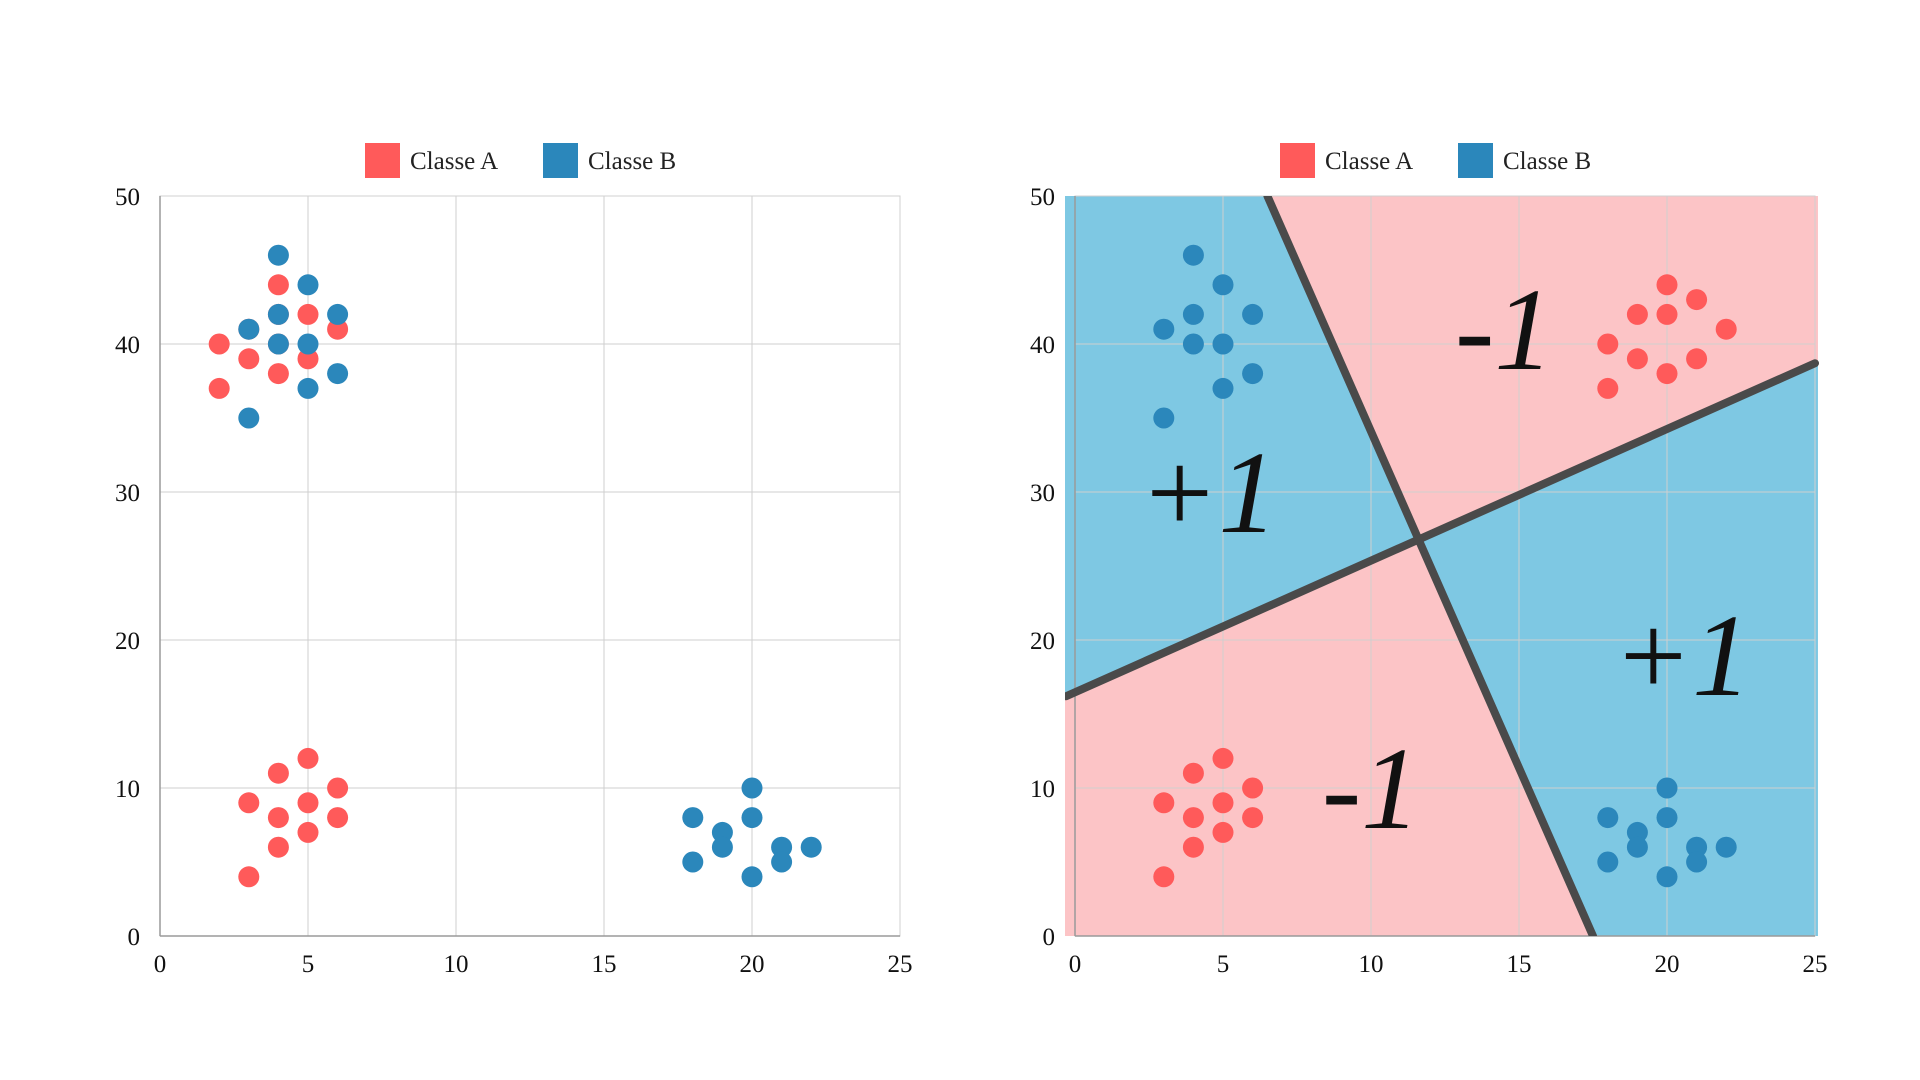 The image size is (1920, 1080). I want to click on region-plus-top-left, so click(1242, 446).